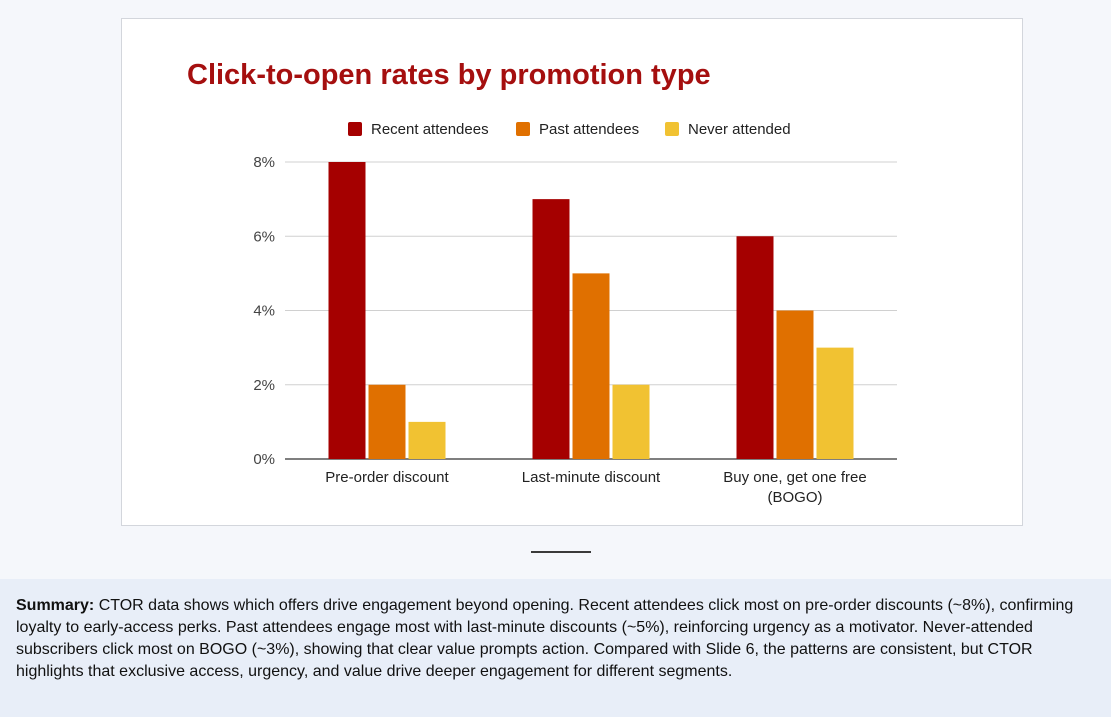 The width and height of the screenshot is (1111, 717). Describe the element at coordinates (561, 552) in the screenshot. I see `slide-divider` at that location.